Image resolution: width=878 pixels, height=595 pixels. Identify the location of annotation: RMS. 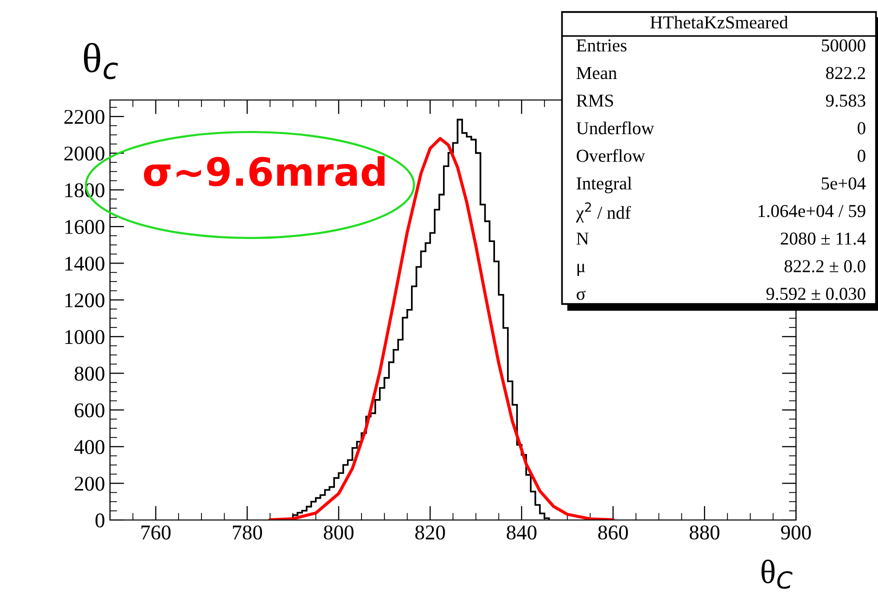
(595, 100).